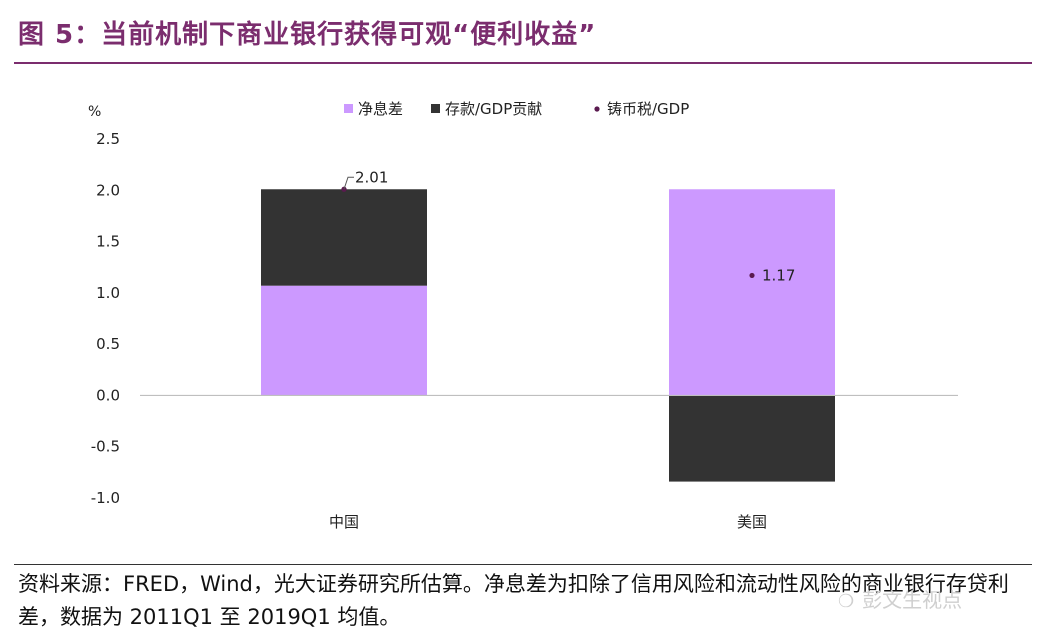 This screenshot has height=642, width=1044. What do you see at coordinates (108, 242) in the screenshot?
I see `y-tick-label: 1.5` at bounding box center [108, 242].